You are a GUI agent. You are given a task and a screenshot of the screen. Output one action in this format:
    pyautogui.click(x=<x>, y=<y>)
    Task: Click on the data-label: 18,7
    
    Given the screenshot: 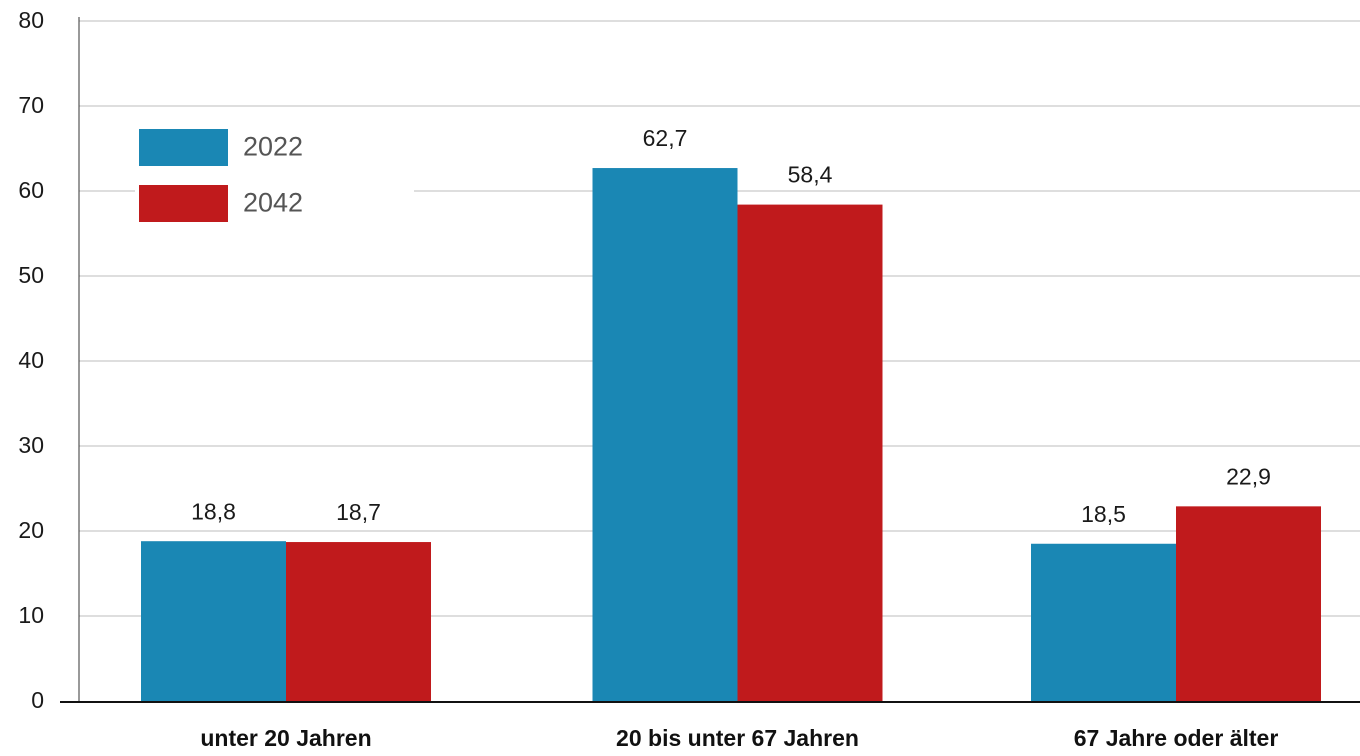 What is the action you would take?
    pyautogui.click(x=358, y=512)
    